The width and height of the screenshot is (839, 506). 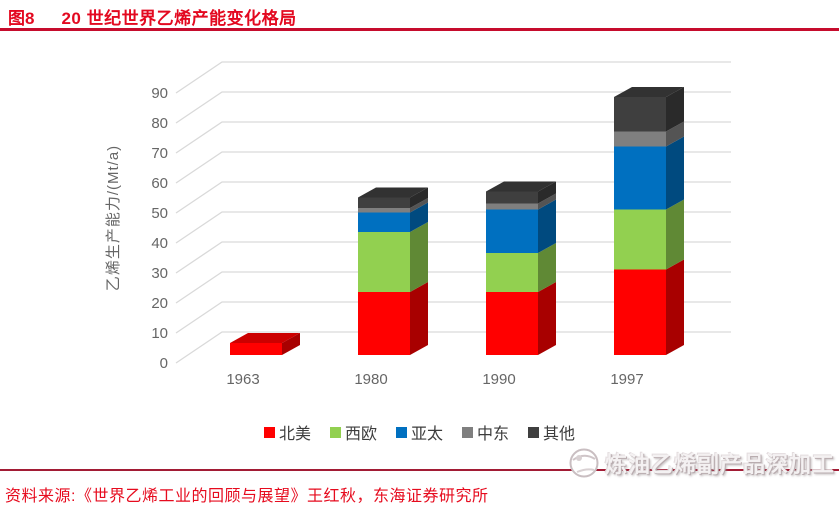 I want to click on legend-label: 其他, so click(x=559, y=434).